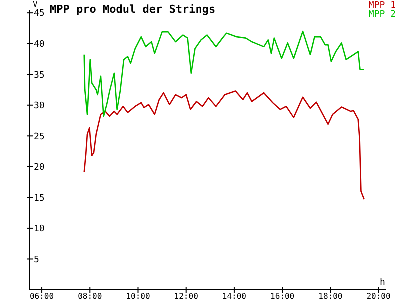 This screenshot has width=400, height=300. I want to click on y-tick-label: 35, so click(39, 75).